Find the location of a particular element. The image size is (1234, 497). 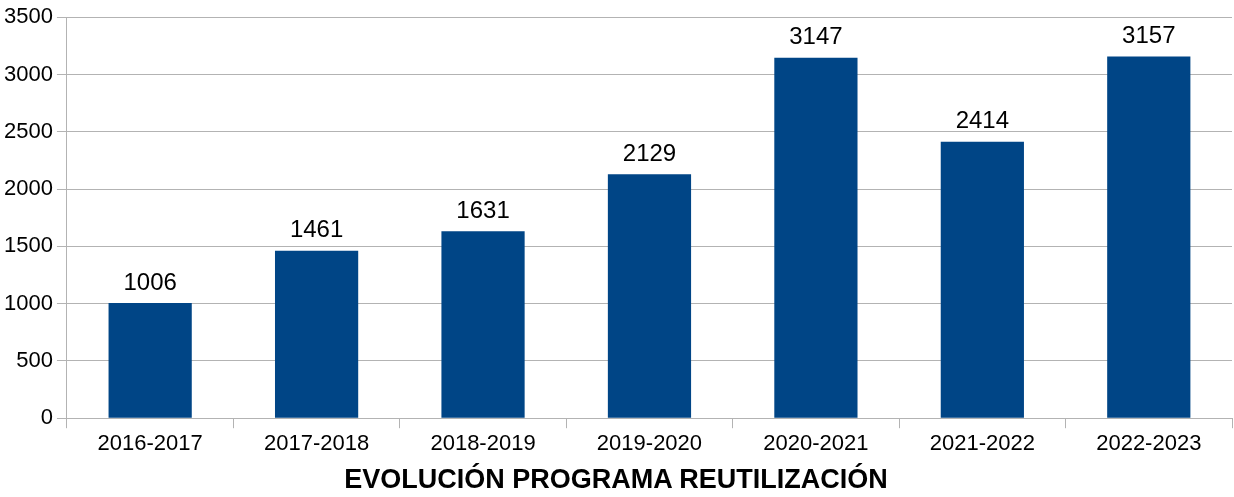

y-tick-label: 2500 is located at coordinates (28, 130).